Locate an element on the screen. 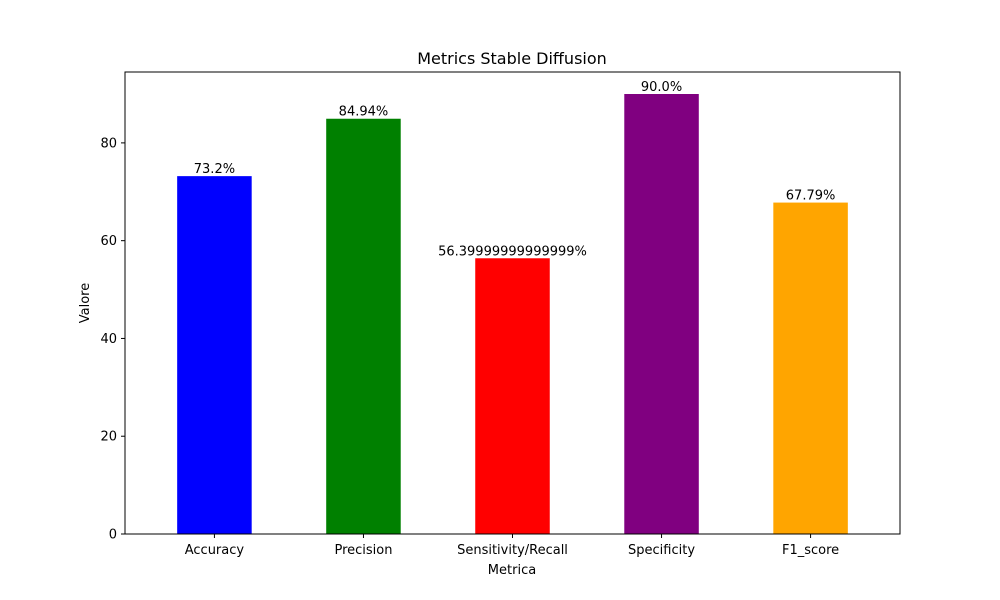  bar-f1-score is located at coordinates (810, 368).